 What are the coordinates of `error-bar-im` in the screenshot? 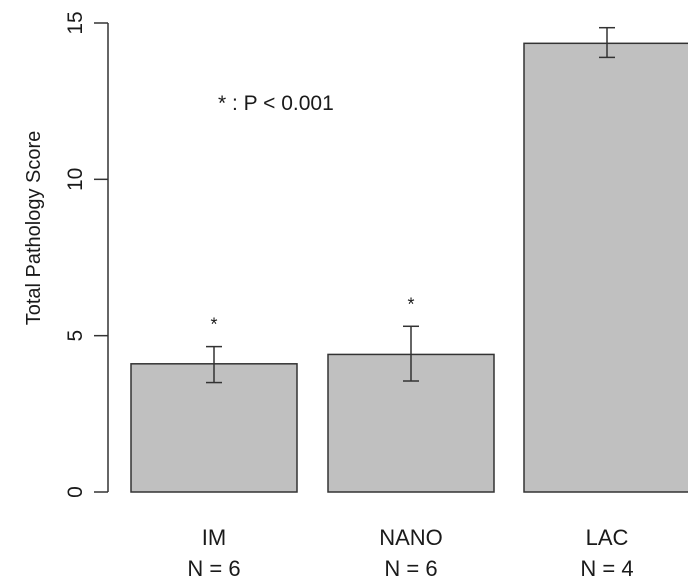 It's located at (214, 364).